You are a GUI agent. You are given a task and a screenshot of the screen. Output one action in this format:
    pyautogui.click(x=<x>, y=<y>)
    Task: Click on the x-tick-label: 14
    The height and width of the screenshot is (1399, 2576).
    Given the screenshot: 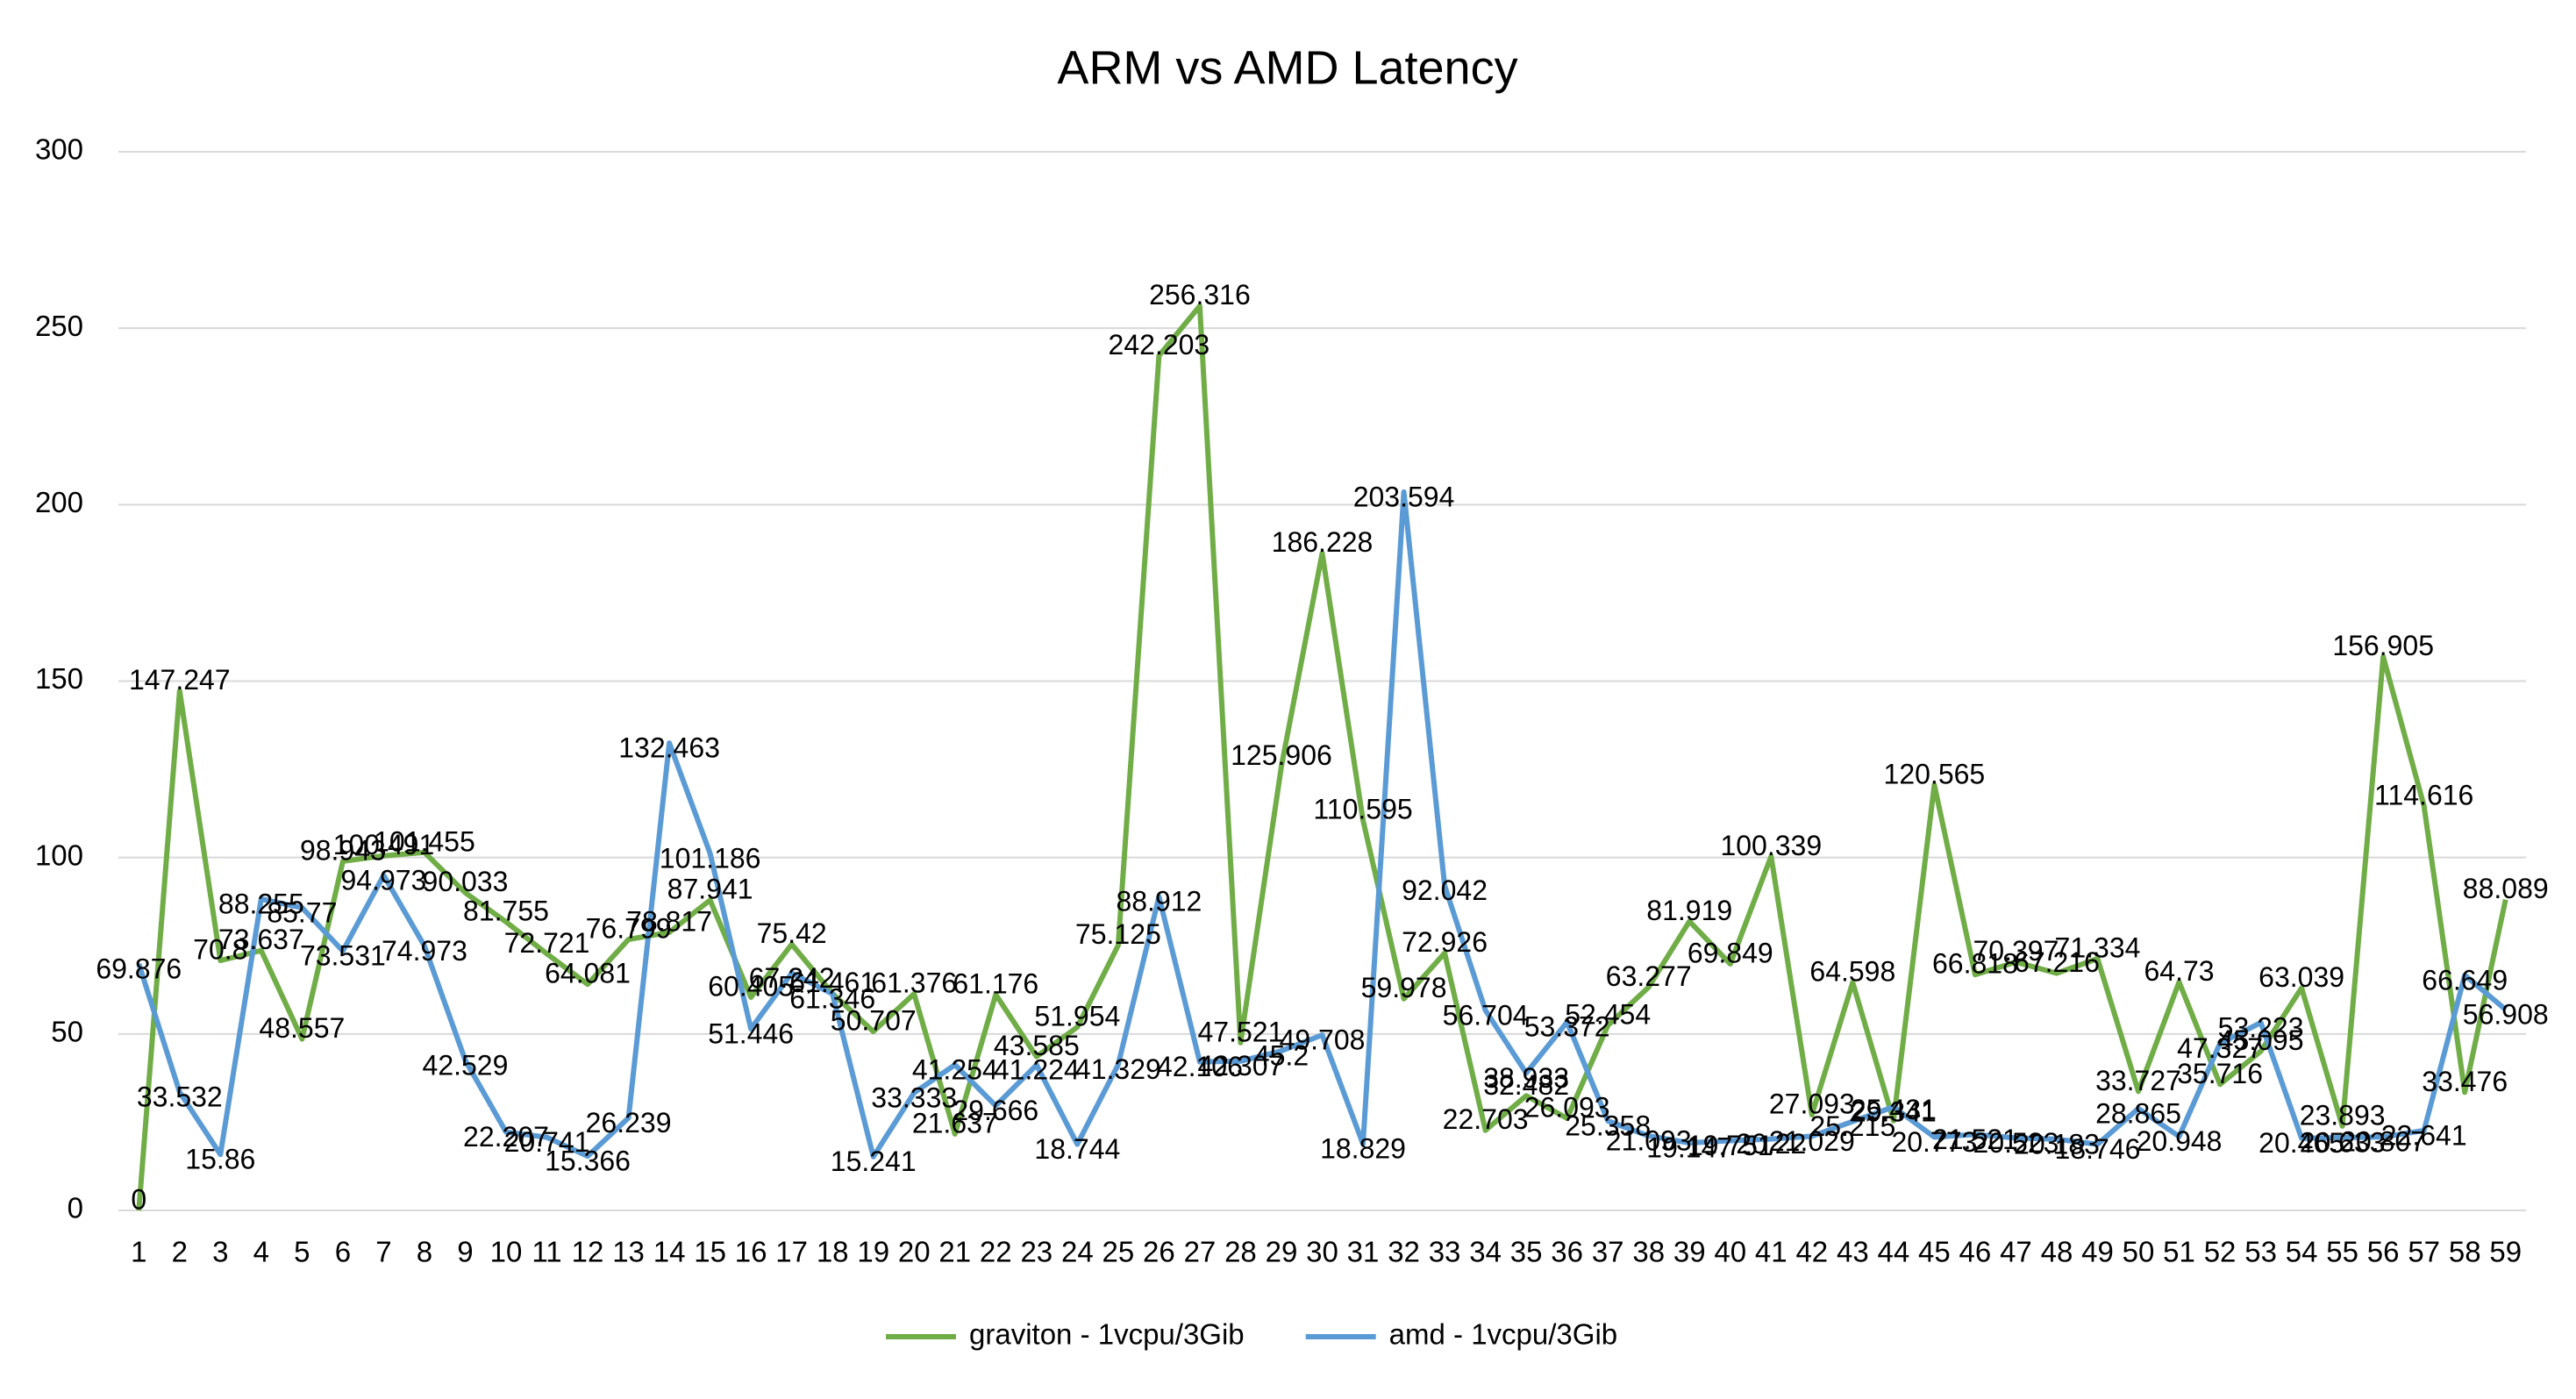 What is the action you would take?
    pyautogui.click(x=670, y=1252)
    